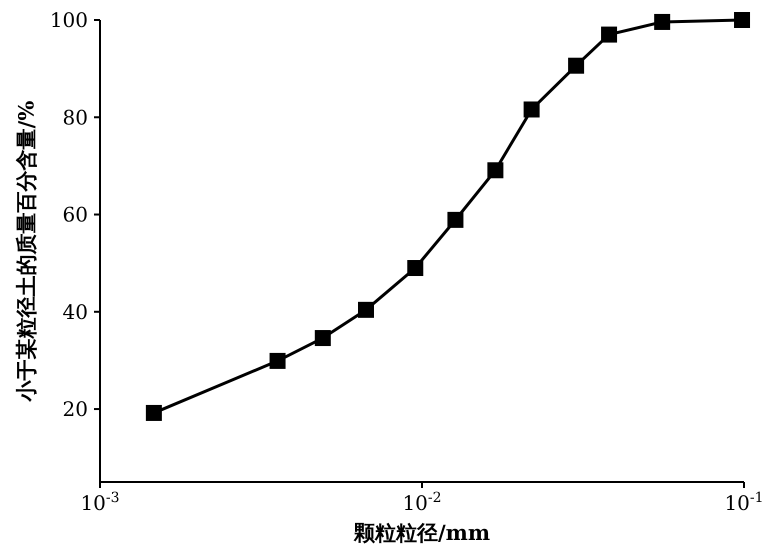 The width and height of the screenshot is (778, 558). Describe the element at coordinates (75, 214) in the screenshot. I see `y-tick-label: 60` at that location.